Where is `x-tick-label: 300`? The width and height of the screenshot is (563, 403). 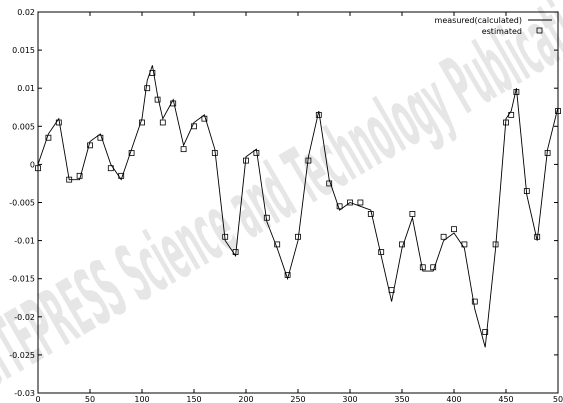
x-tick-label: 300 is located at coordinates (349, 399).